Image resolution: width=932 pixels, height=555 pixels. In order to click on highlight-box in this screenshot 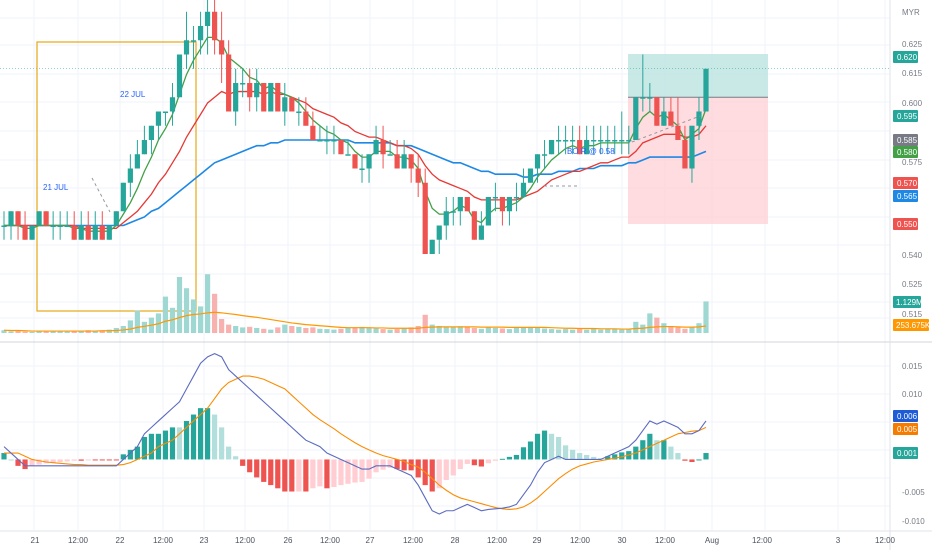, I will do `click(116, 176)`.